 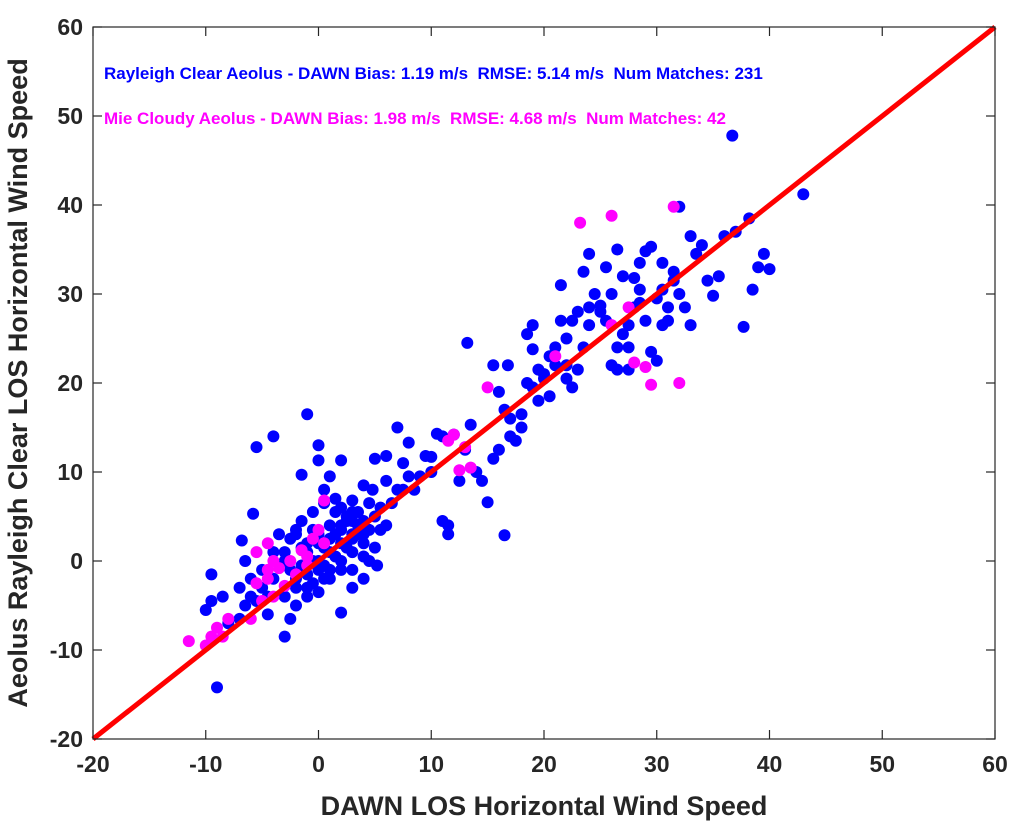 I want to click on y-tick-label-4: 20, so click(x=70, y=383).